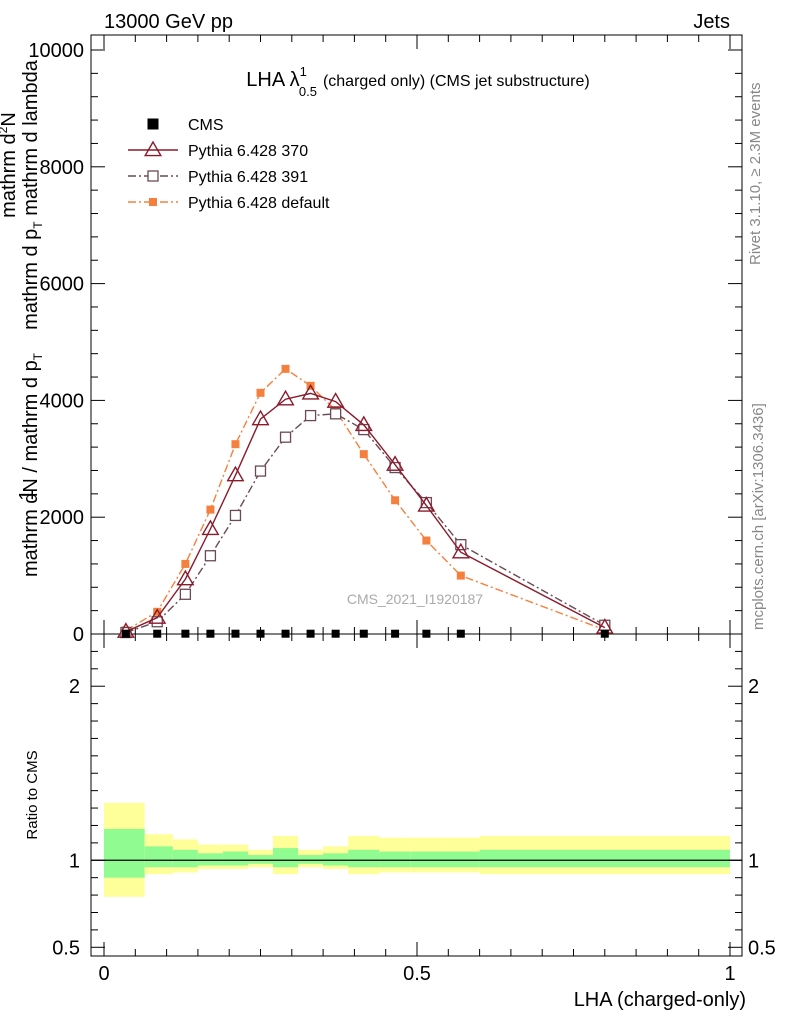 The width and height of the screenshot is (786, 1024). I want to click on header-category: Jets, so click(711, 22).